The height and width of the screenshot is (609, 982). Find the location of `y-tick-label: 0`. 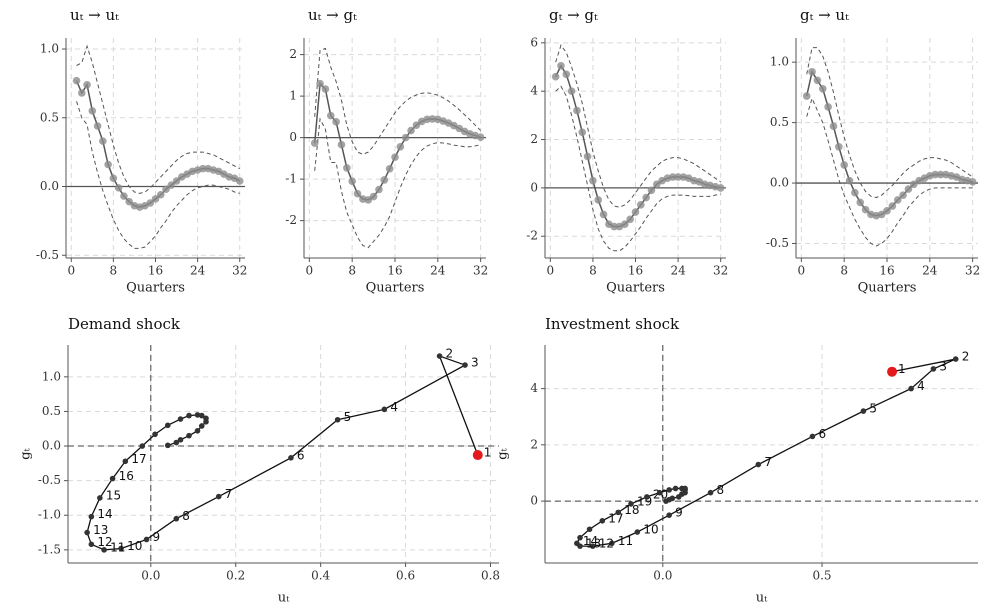

y-tick-label: 0 is located at coordinates (534, 501).